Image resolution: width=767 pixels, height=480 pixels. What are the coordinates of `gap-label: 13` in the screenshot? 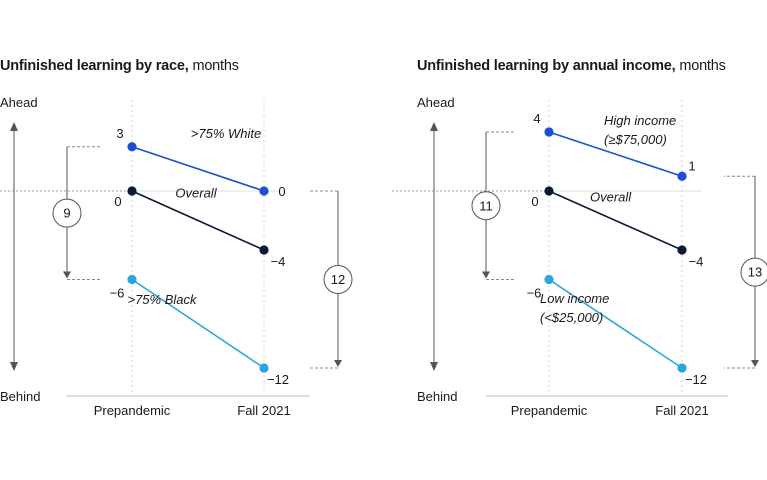 It's located at (755, 272).